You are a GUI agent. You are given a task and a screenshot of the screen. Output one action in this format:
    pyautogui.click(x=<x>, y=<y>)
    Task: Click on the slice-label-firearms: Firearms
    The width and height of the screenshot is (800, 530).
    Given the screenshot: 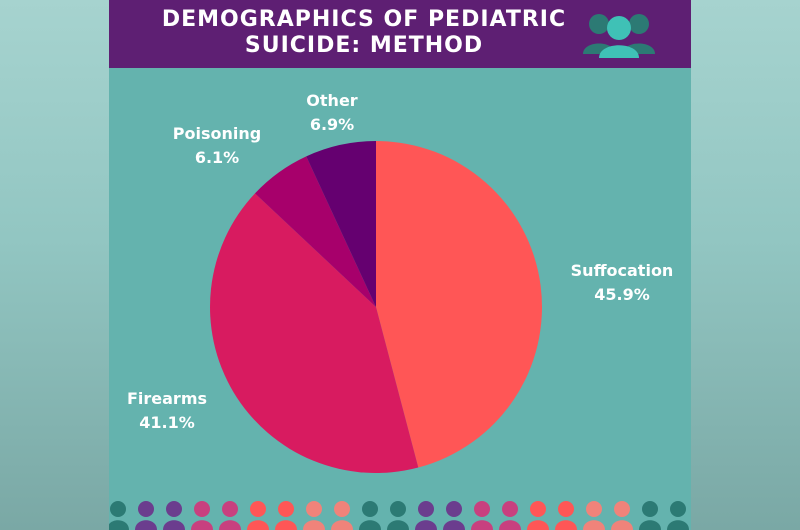 What is the action you would take?
    pyautogui.click(x=167, y=398)
    